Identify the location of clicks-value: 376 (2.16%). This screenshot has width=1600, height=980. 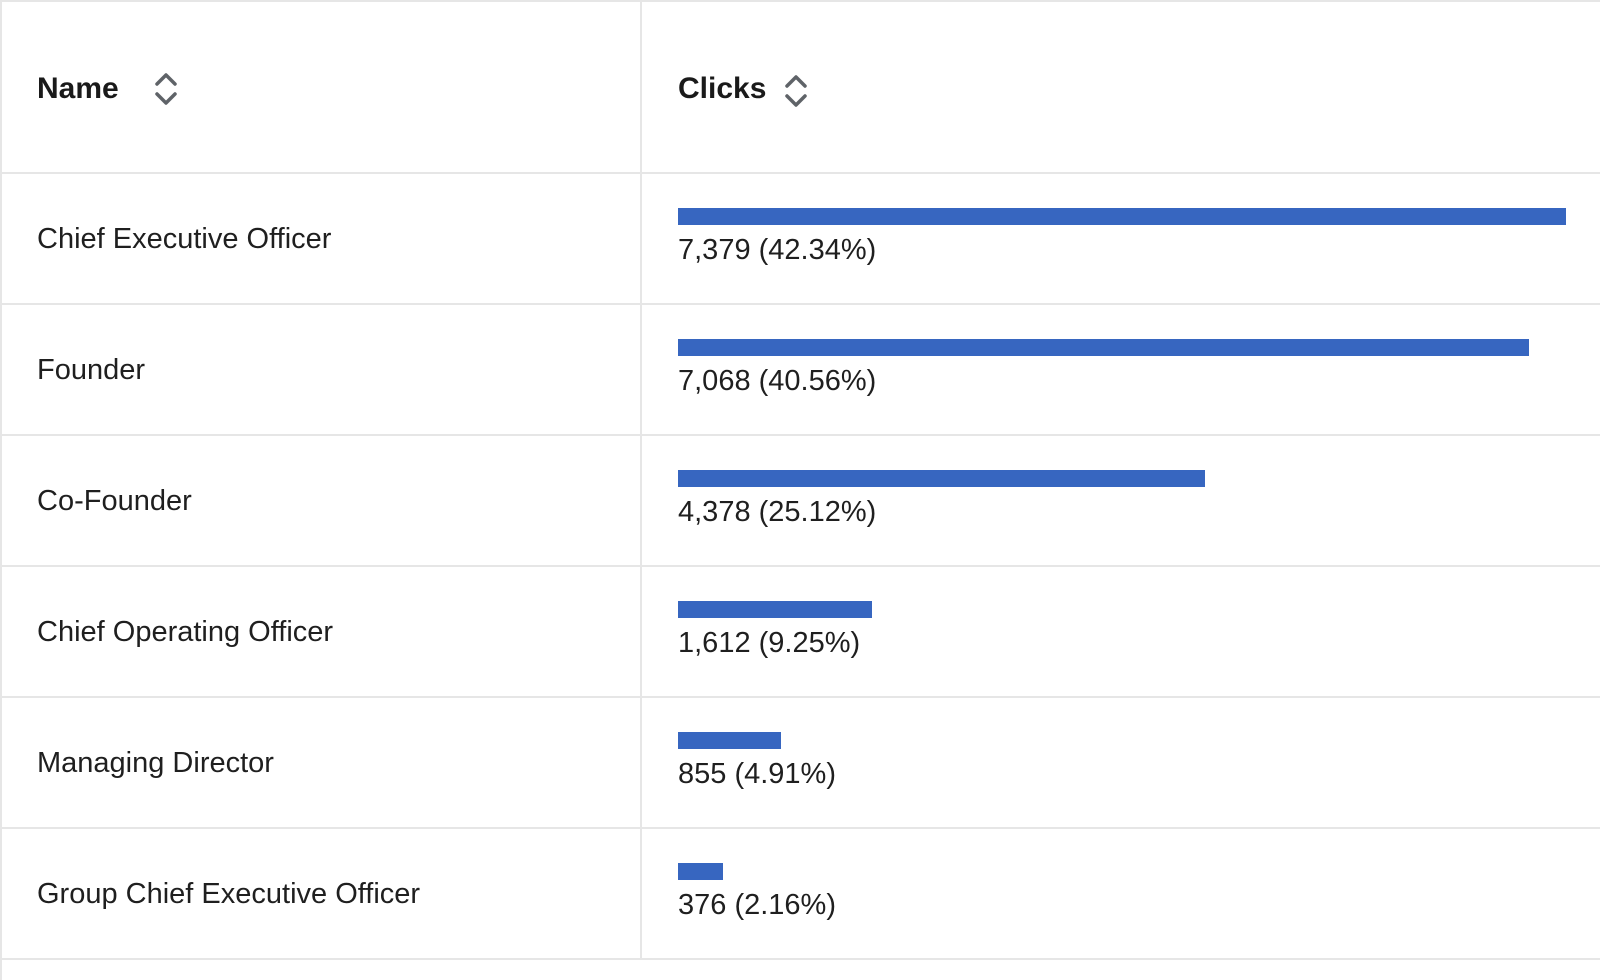
(757, 905).